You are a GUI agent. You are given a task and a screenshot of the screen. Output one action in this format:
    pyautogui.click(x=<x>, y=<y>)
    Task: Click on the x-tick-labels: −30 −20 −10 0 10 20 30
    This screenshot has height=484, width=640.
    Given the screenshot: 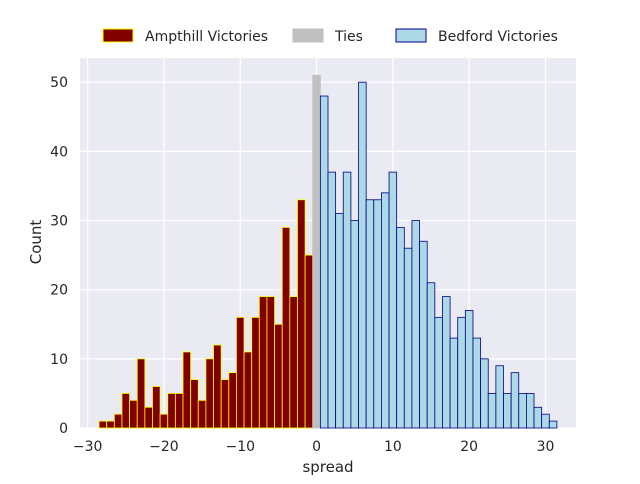 What is the action you would take?
    pyautogui.click(x=314, y=447)
    